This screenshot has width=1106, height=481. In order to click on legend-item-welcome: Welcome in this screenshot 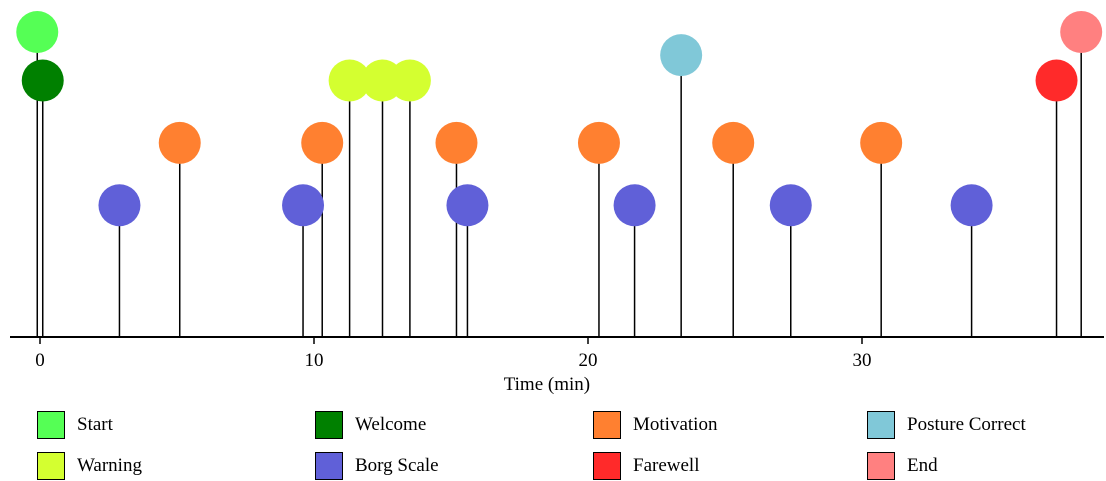, I will do `click(370, 425)`.